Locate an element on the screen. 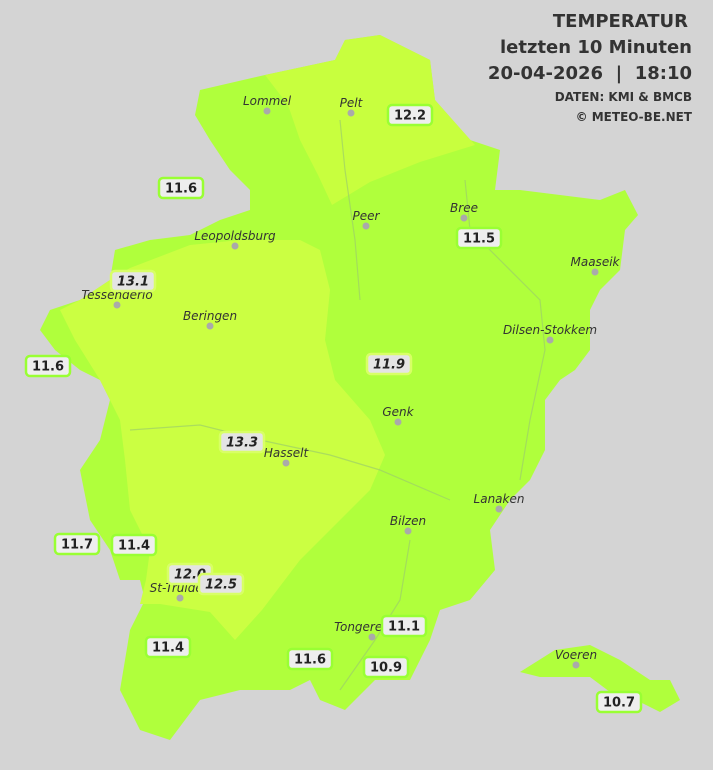  station-reading: 10.7 is located at coordinates (619, 702).